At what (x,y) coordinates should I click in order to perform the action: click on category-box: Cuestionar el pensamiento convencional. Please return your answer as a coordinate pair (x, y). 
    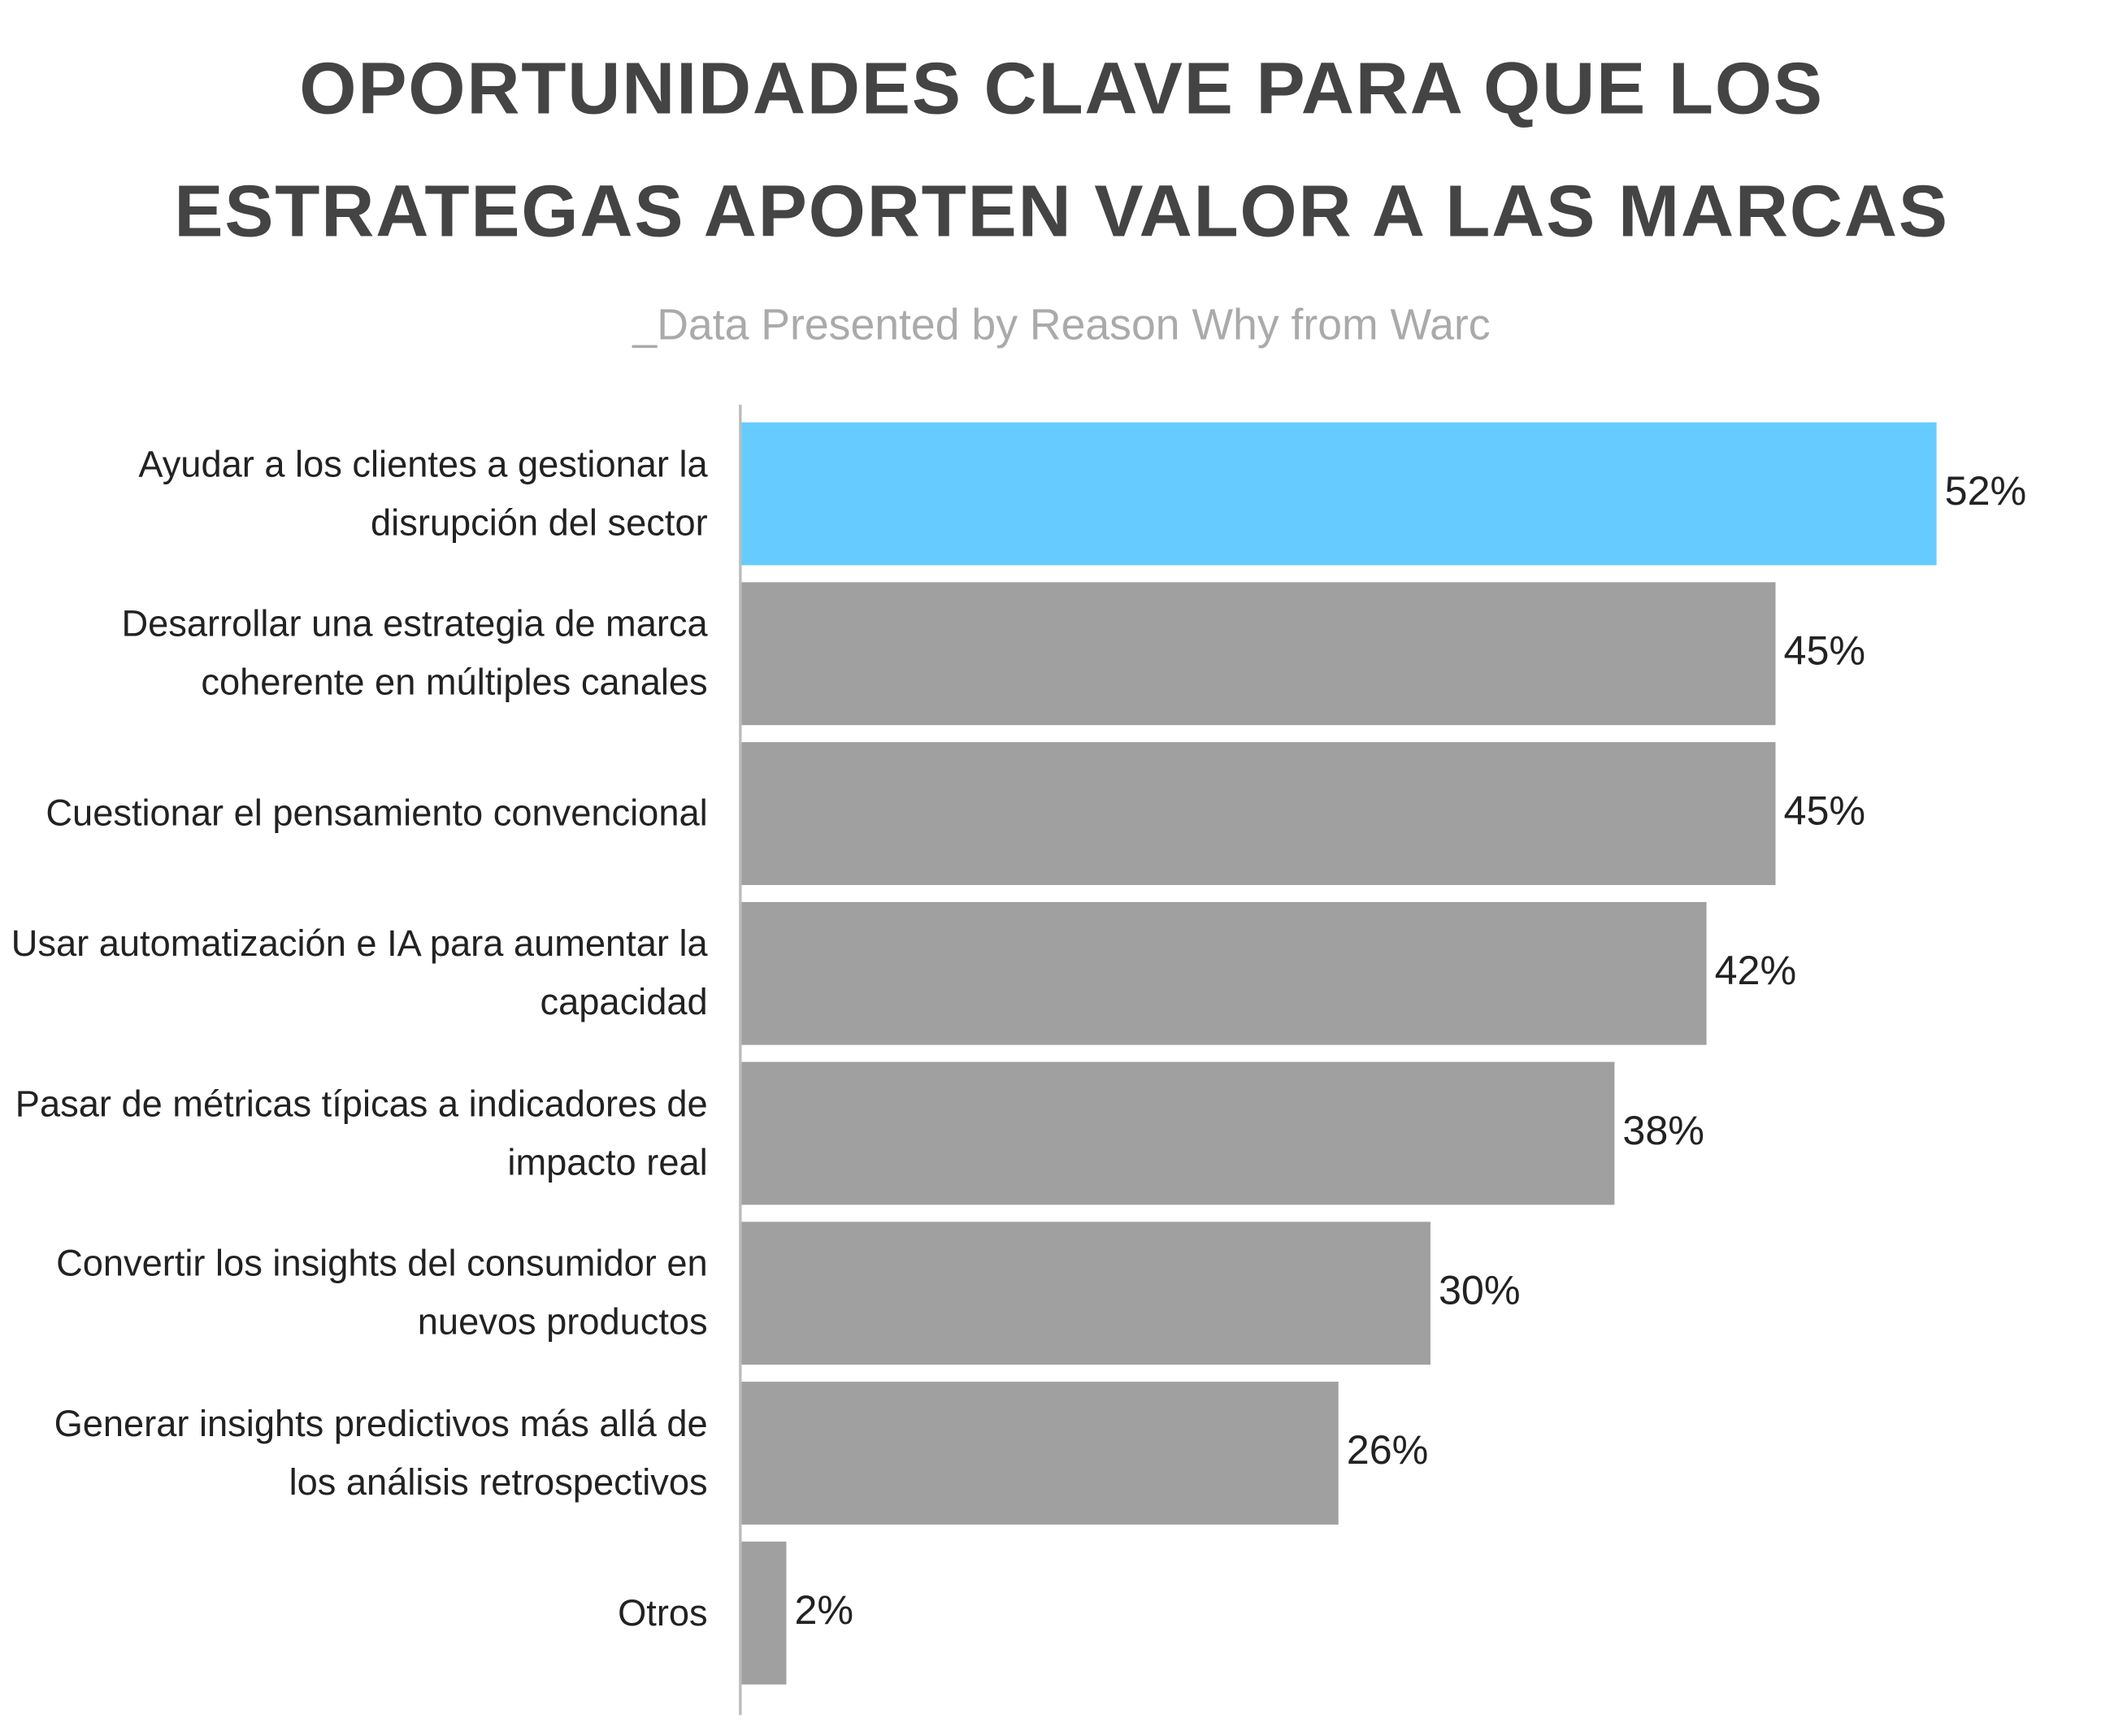
    Looking at the image, I should click on (377, 813).